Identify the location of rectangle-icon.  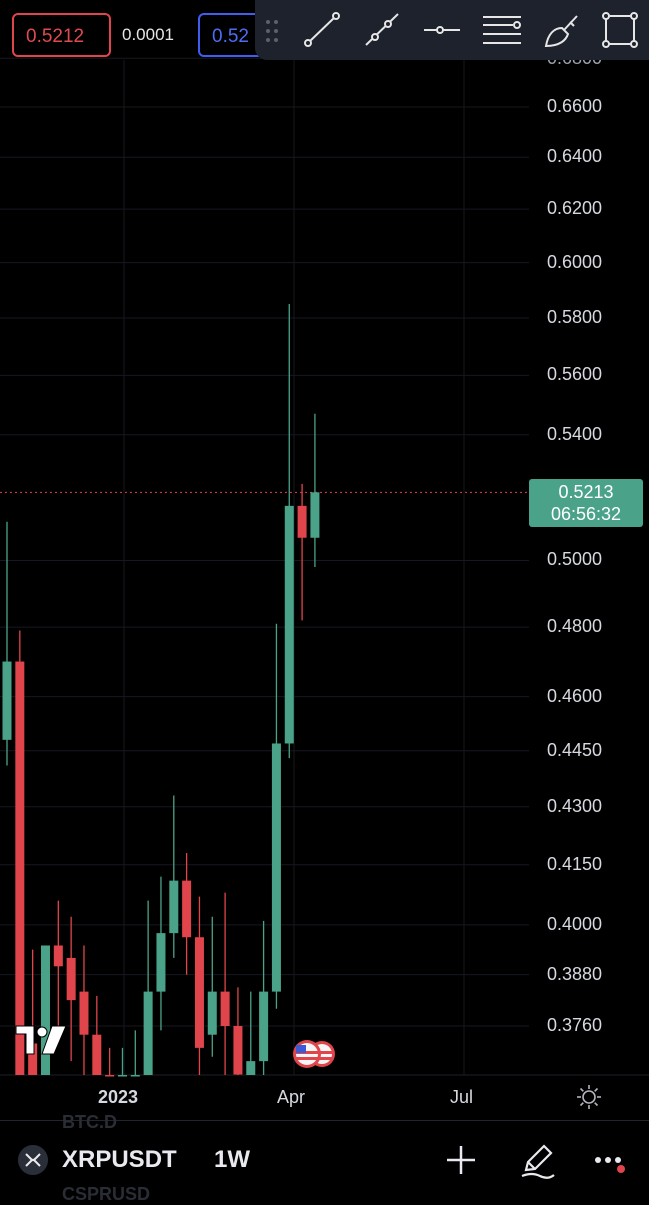
(620, 30).